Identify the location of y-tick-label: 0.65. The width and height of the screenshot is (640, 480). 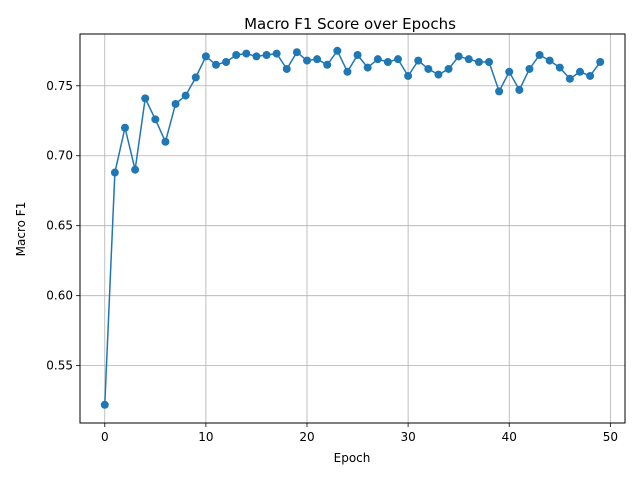
(59, 226).